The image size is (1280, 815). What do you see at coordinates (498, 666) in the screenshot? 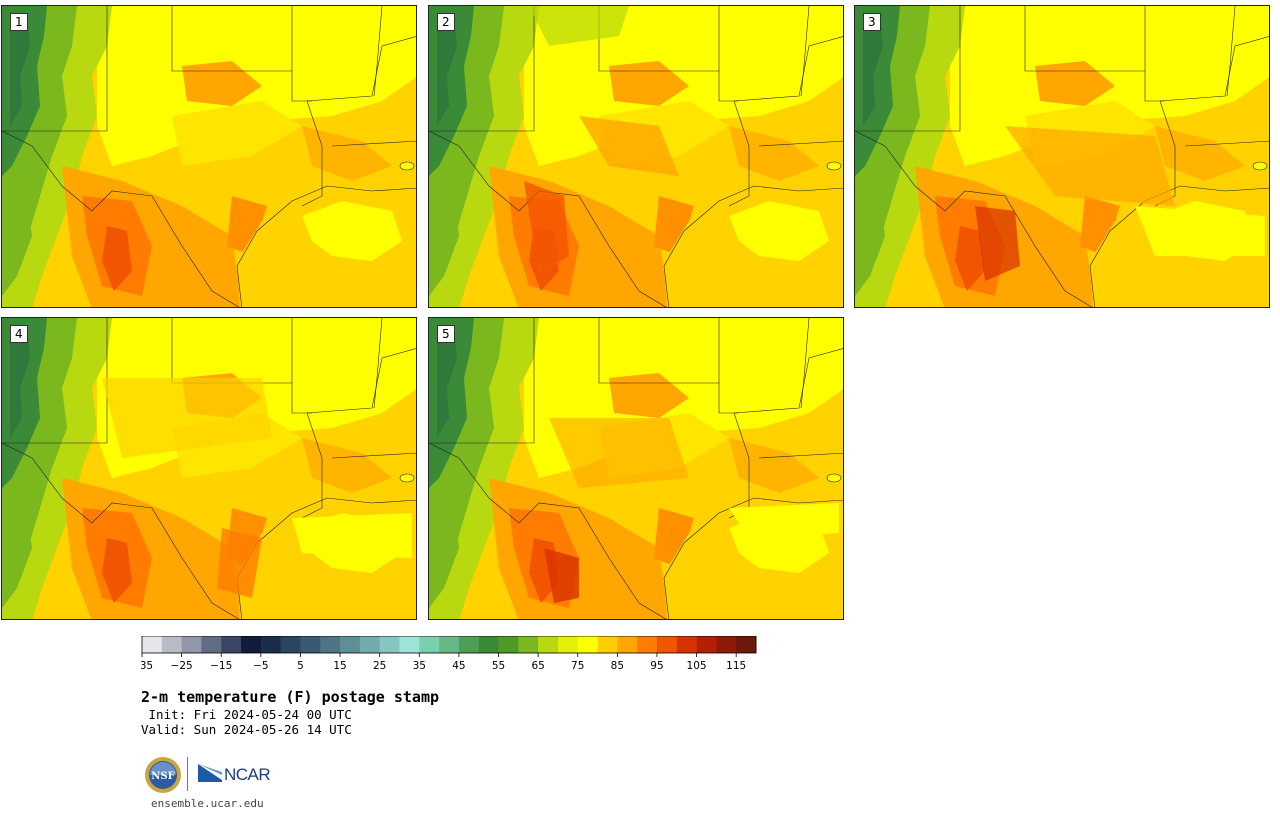
I see `colorbar-tick-label: 55` at bounding box center [498, 666].